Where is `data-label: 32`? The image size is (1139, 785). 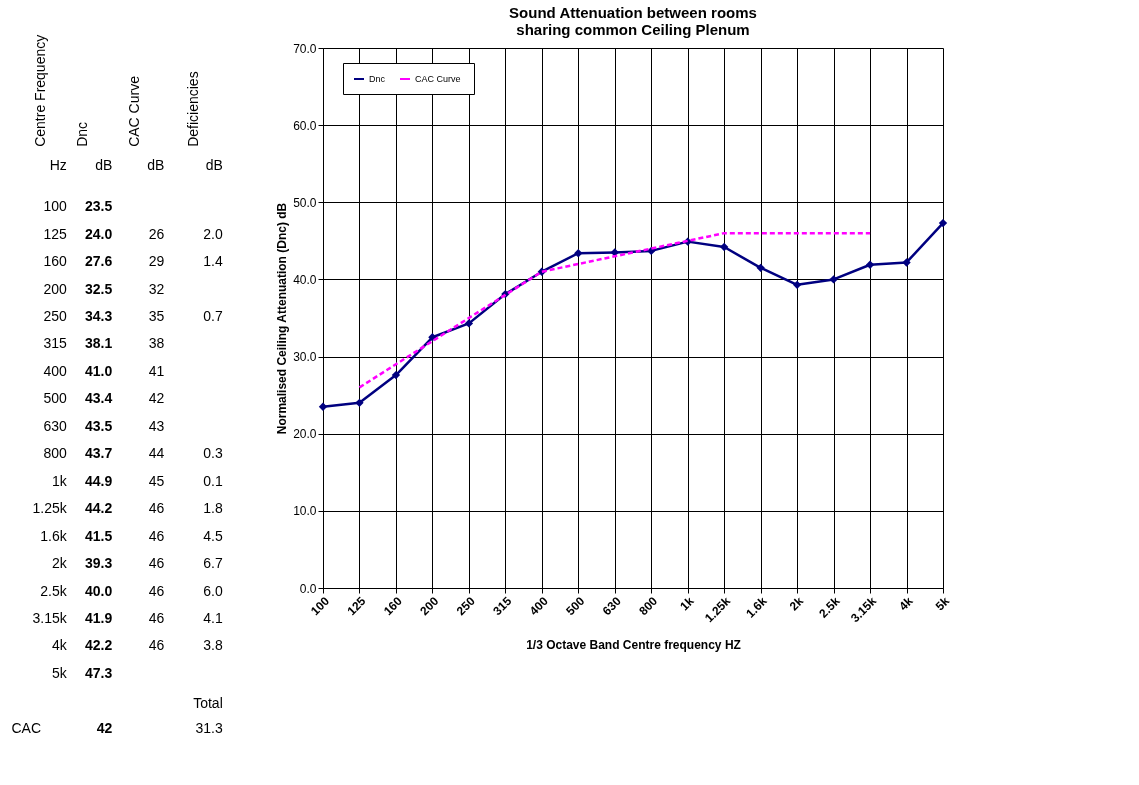 data-label: 32 is located at coordinates (156, 288).